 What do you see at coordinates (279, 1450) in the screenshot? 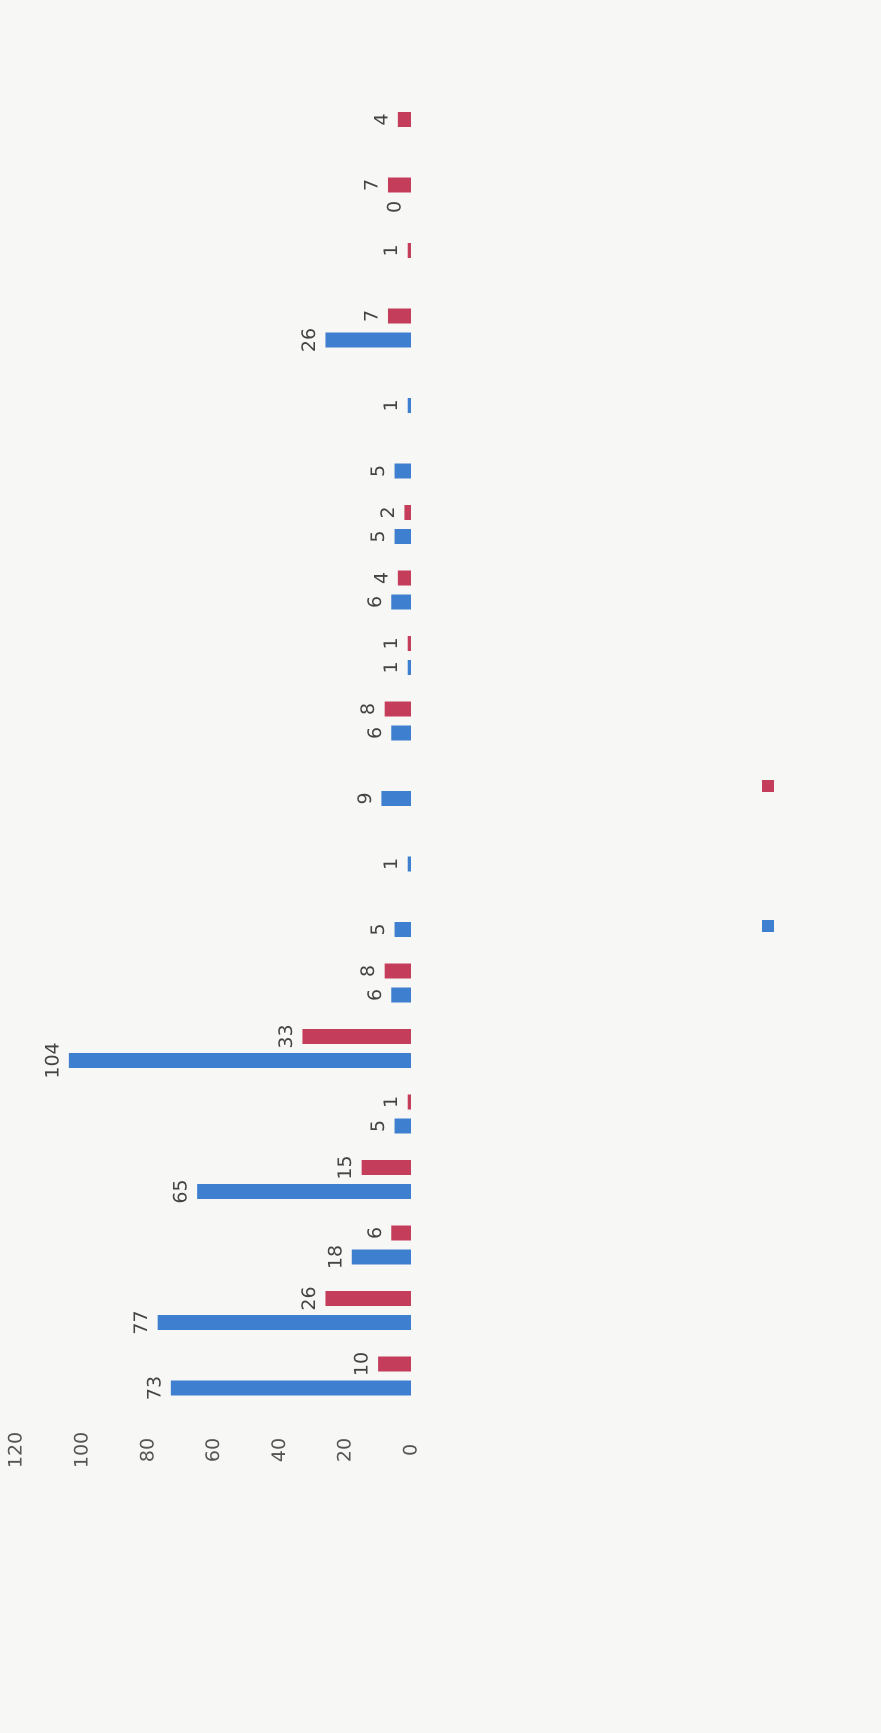
I see `axis-tick-label: 40` at bounding box center [279, 1450].